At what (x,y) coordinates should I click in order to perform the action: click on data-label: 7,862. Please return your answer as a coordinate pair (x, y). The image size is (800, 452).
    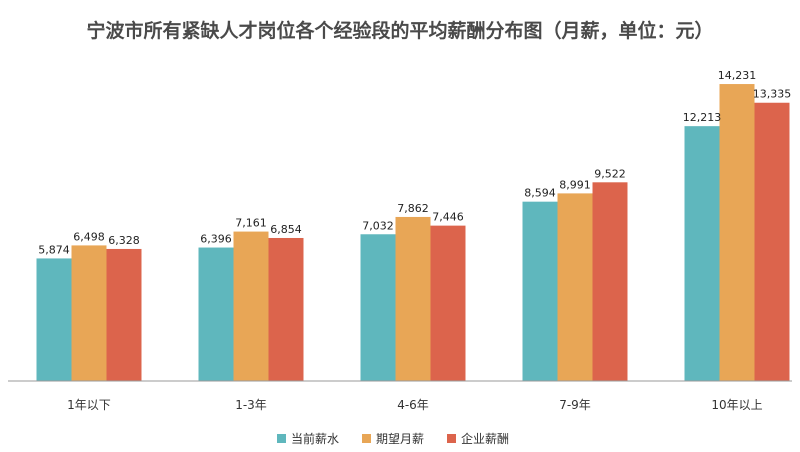
    Looking at the image, I should click on (413, 208).